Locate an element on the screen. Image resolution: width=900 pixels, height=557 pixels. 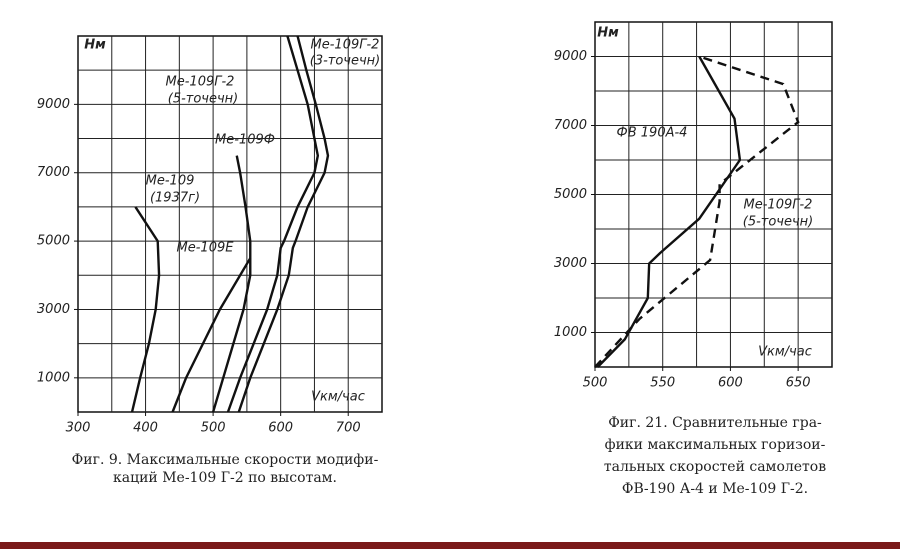
series-label: Ме-109 is located at coordinates (170, 181).